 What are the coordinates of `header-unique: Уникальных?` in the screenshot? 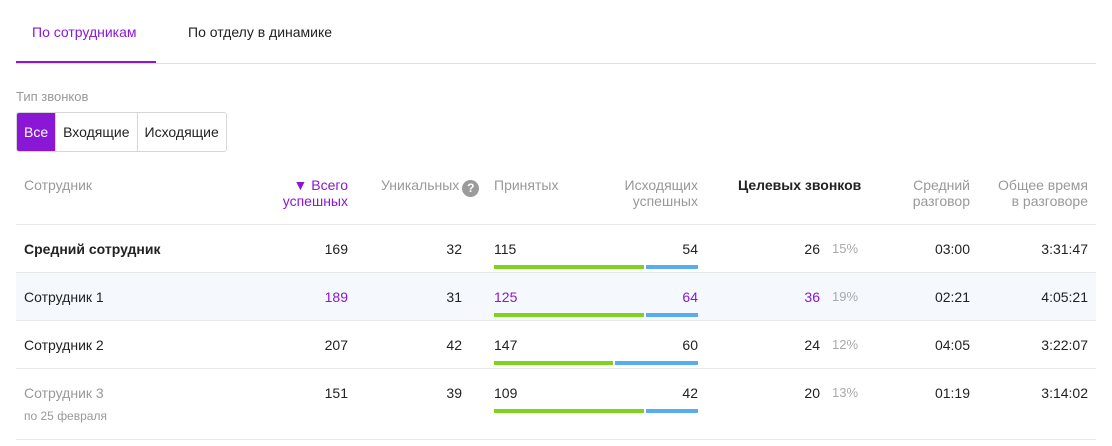 It's located at (430, 187).